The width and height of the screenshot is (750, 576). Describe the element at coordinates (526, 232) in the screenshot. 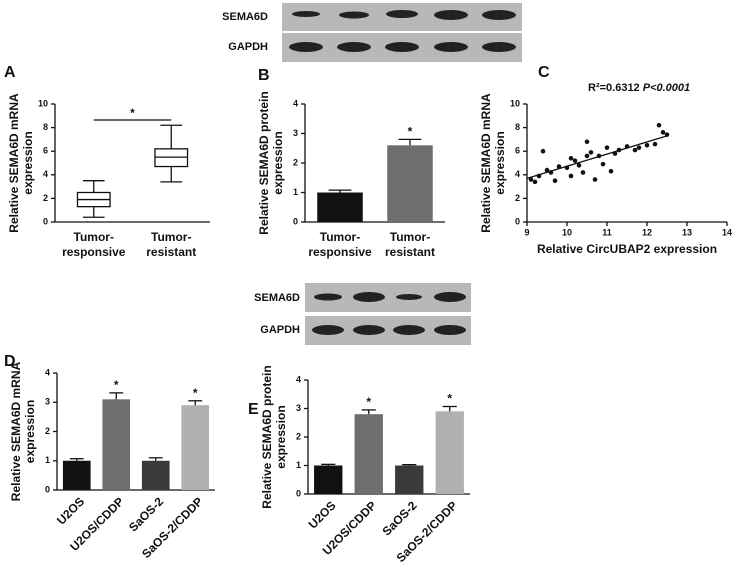

I see `x-tick-label: 9` at that location.